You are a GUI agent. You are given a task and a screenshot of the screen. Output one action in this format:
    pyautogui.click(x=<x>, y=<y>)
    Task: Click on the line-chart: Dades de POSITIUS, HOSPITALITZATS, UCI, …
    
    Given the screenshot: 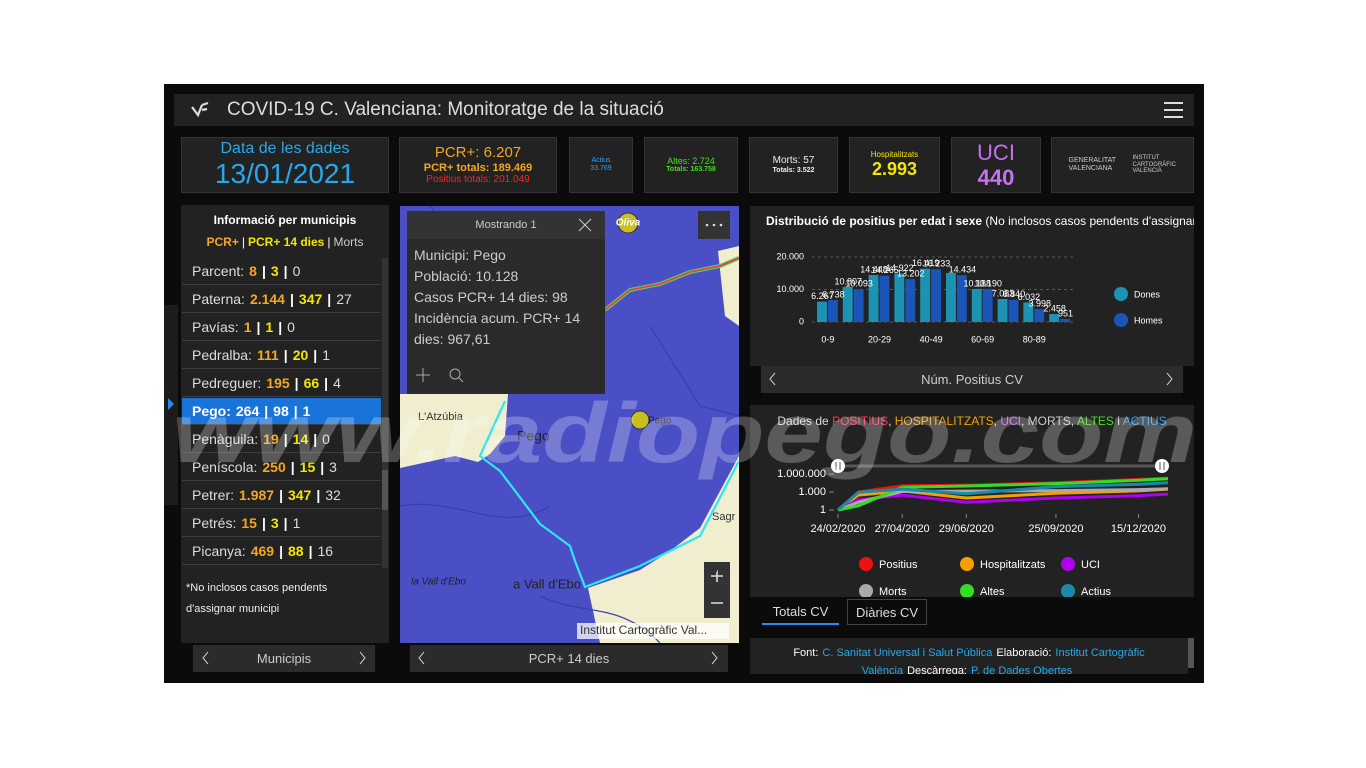 What is the action you would take?
    pyautogui.click(x=973, y=505)
    